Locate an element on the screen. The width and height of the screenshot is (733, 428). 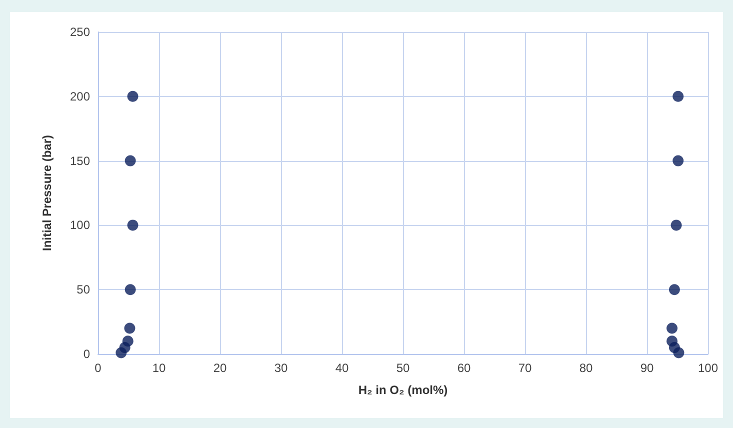
y-tick-label: 100 is located at coordinates (80, 225).